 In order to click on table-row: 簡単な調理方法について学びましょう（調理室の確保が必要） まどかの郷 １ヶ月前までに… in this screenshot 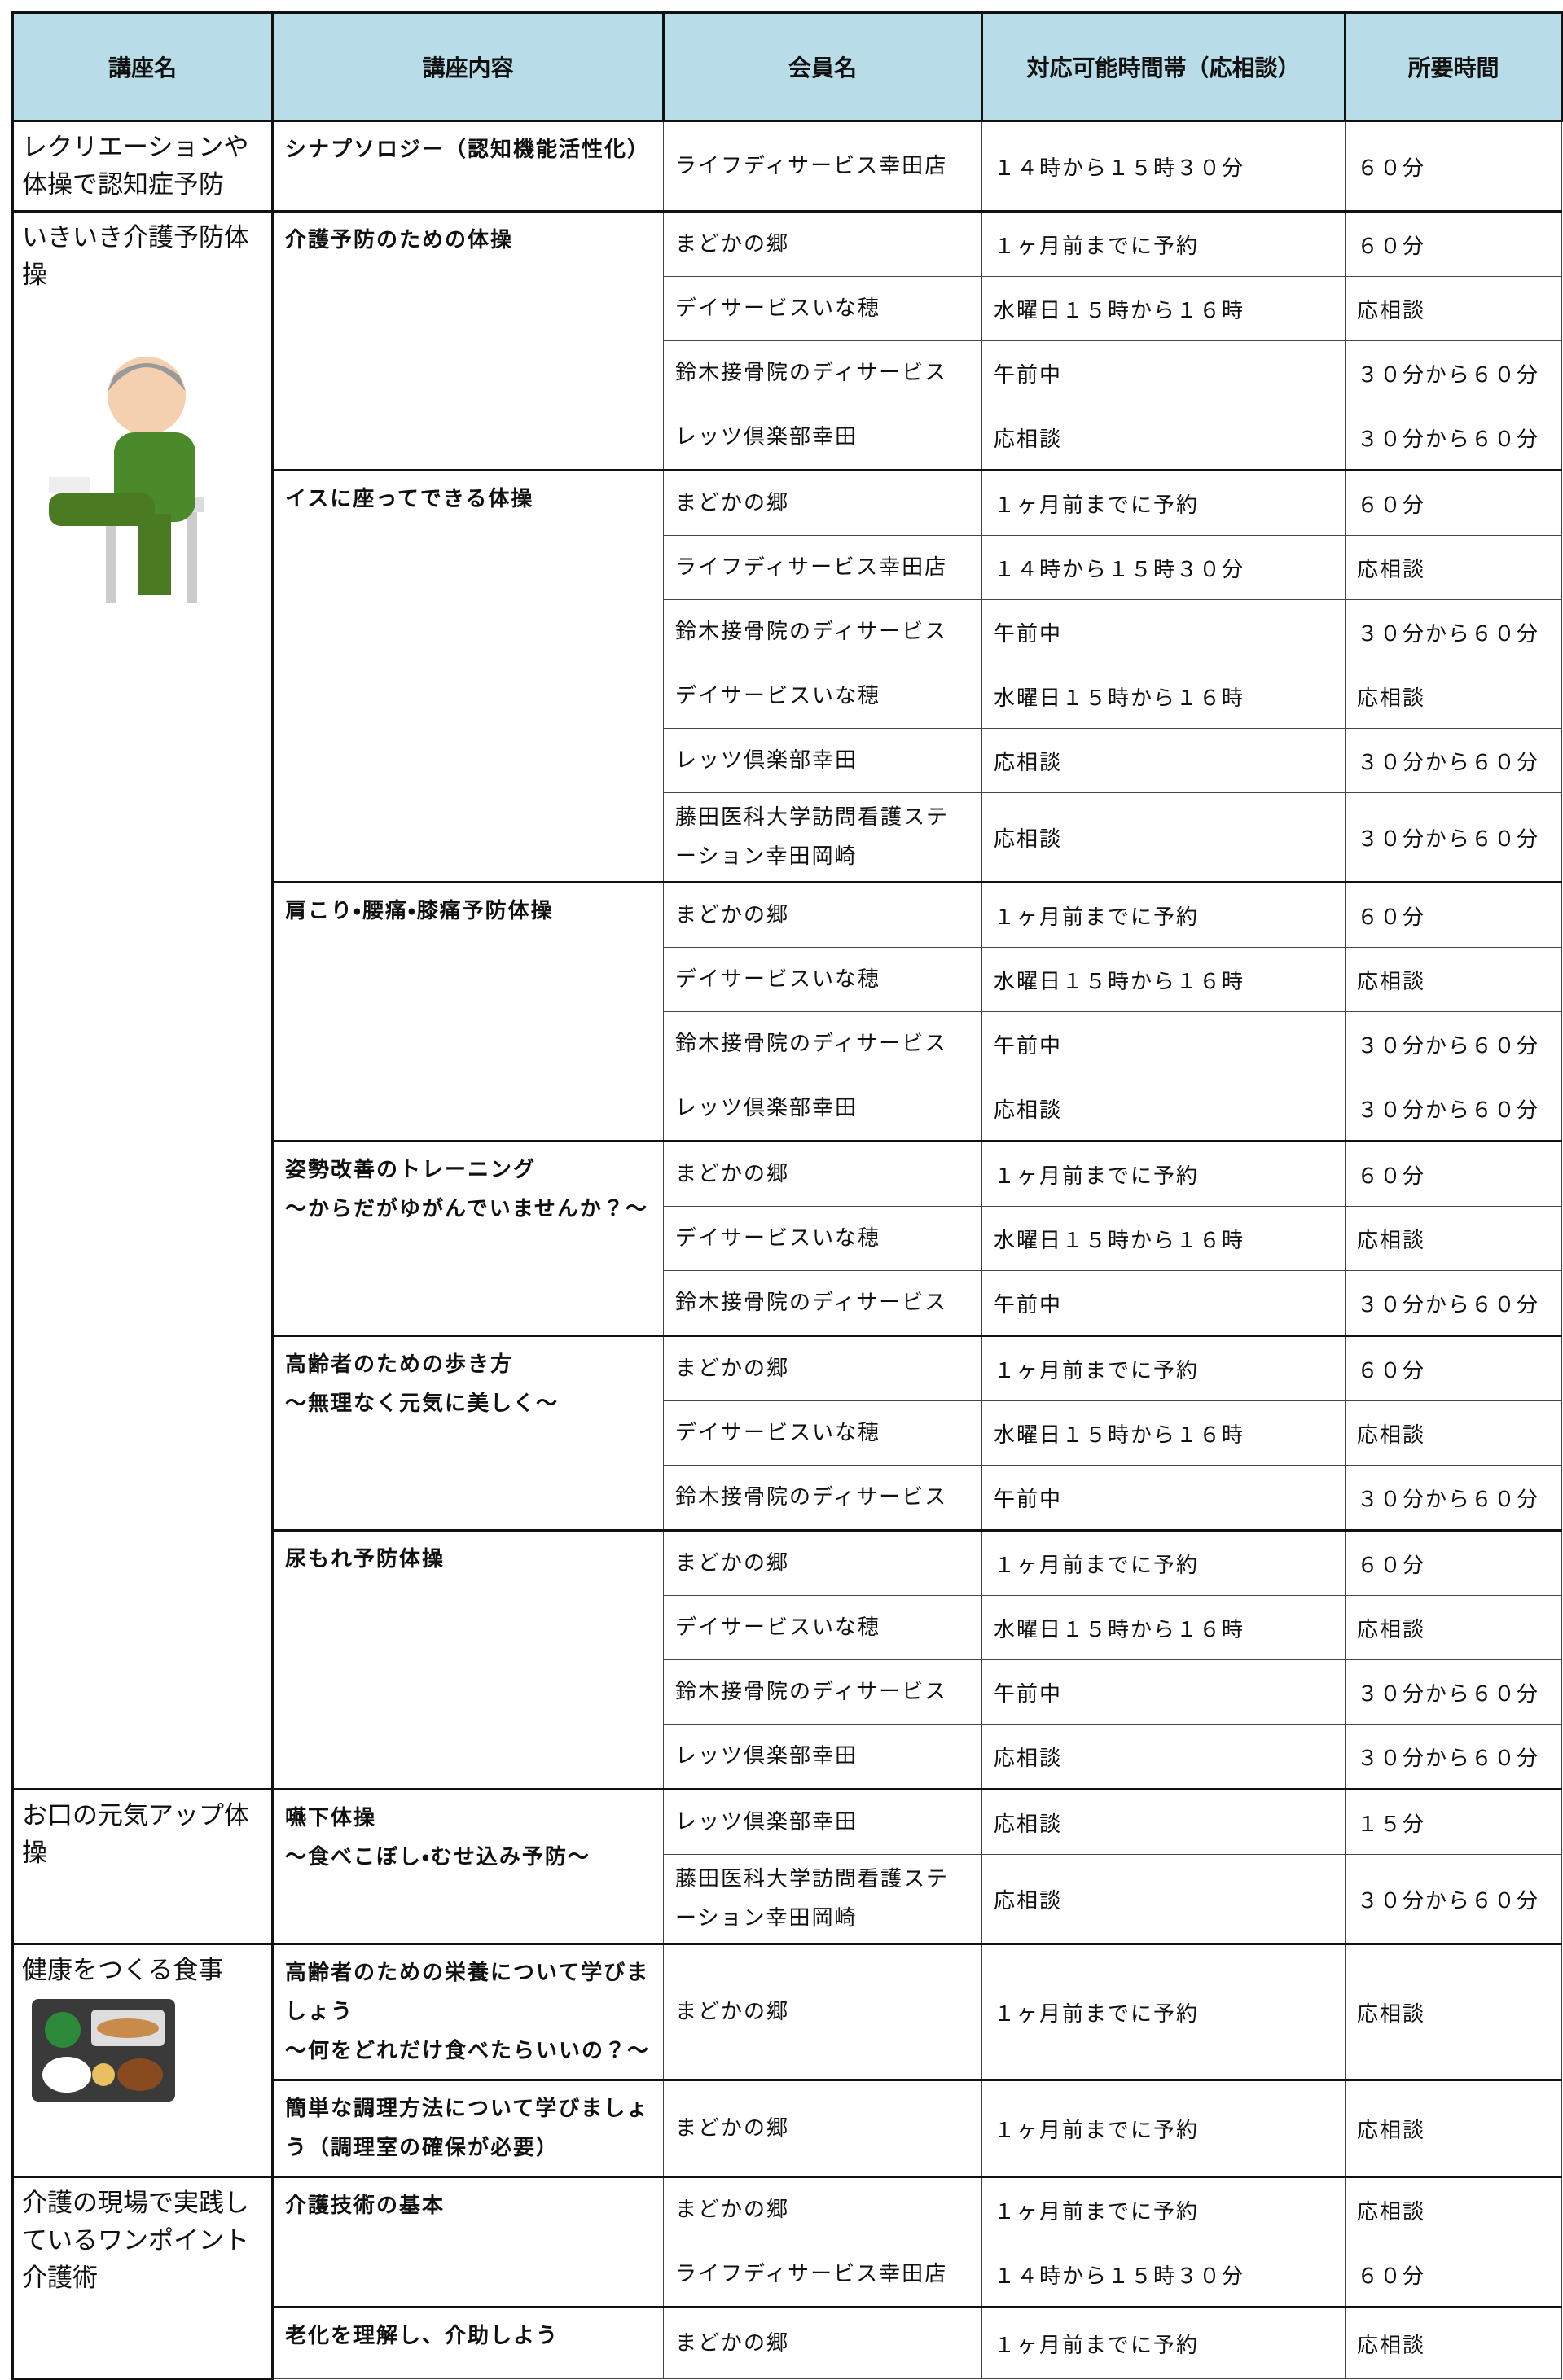, I will do `click(788, 2128)`.